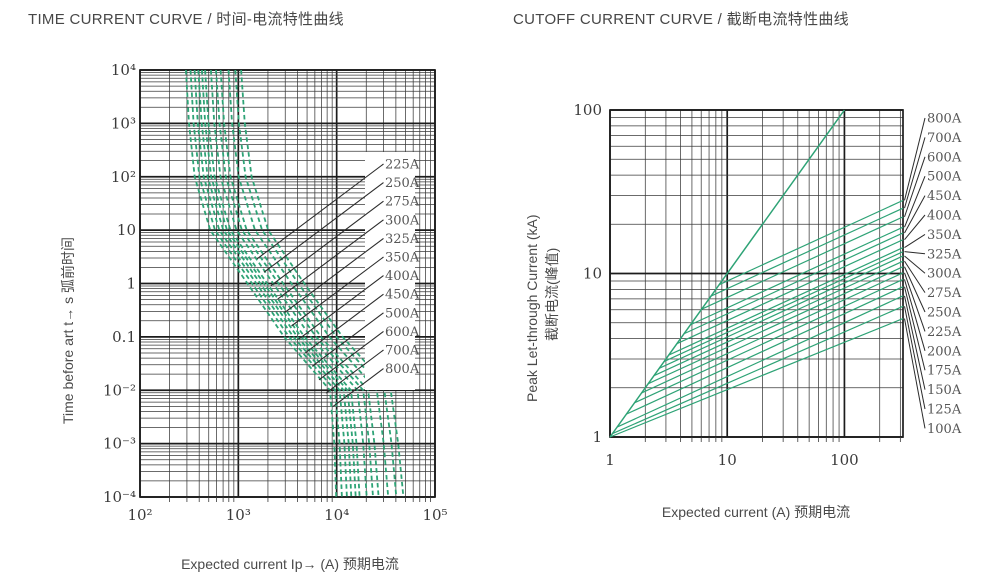  I want to click on melting-curve-450A, so click(294, 283).